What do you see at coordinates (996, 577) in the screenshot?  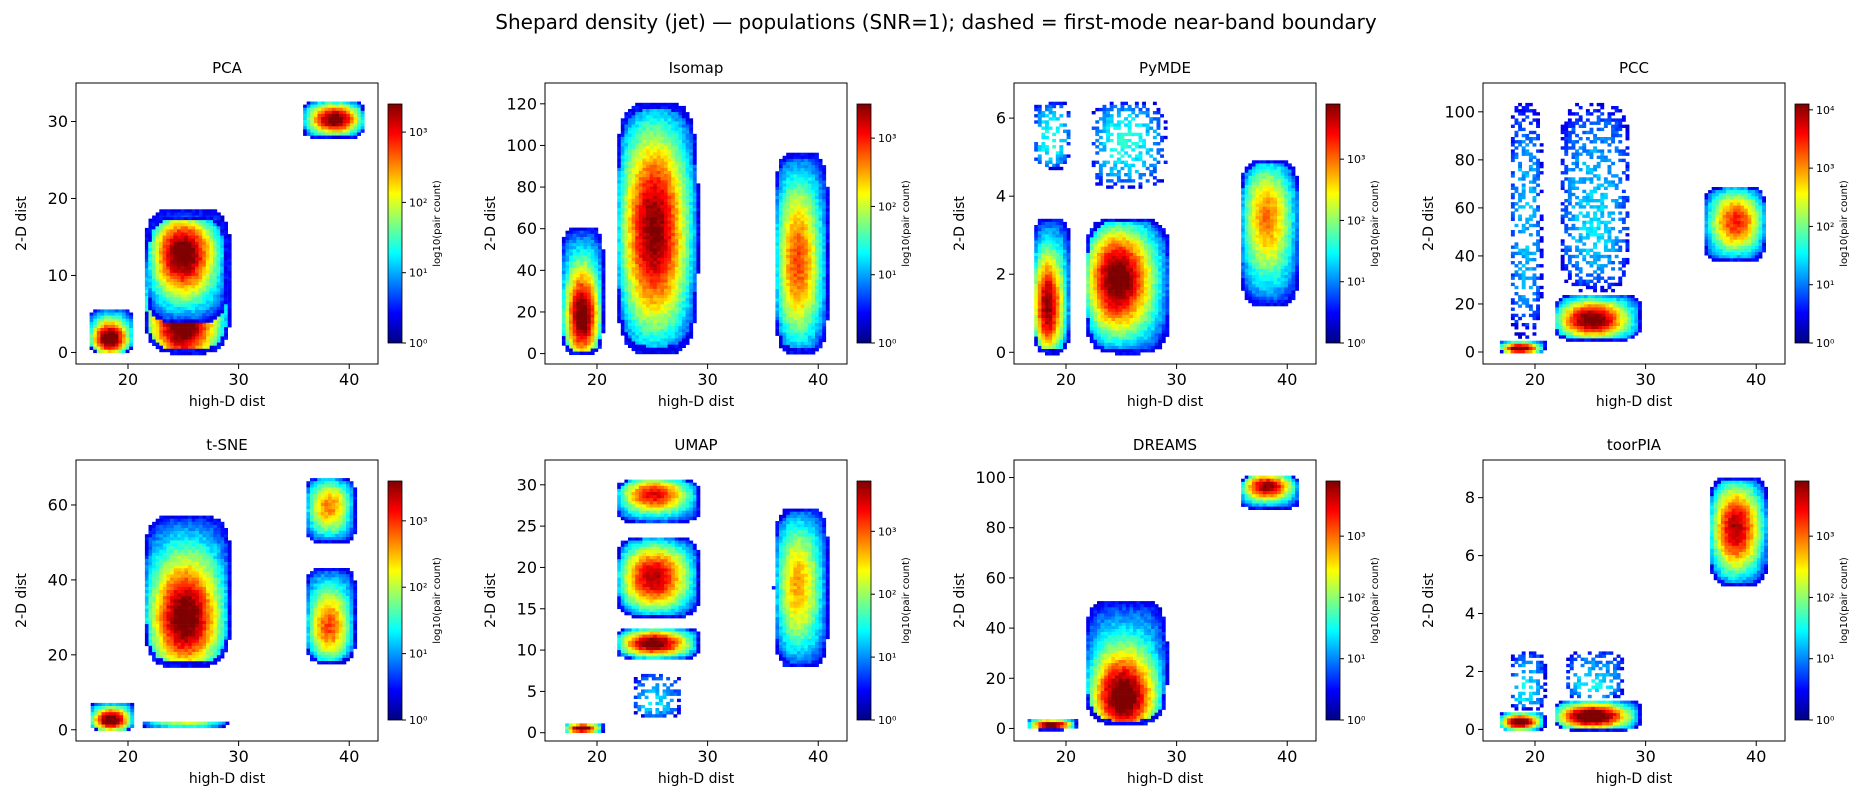 I see `y-tick-label: 60` at bounding box center [996, 577].